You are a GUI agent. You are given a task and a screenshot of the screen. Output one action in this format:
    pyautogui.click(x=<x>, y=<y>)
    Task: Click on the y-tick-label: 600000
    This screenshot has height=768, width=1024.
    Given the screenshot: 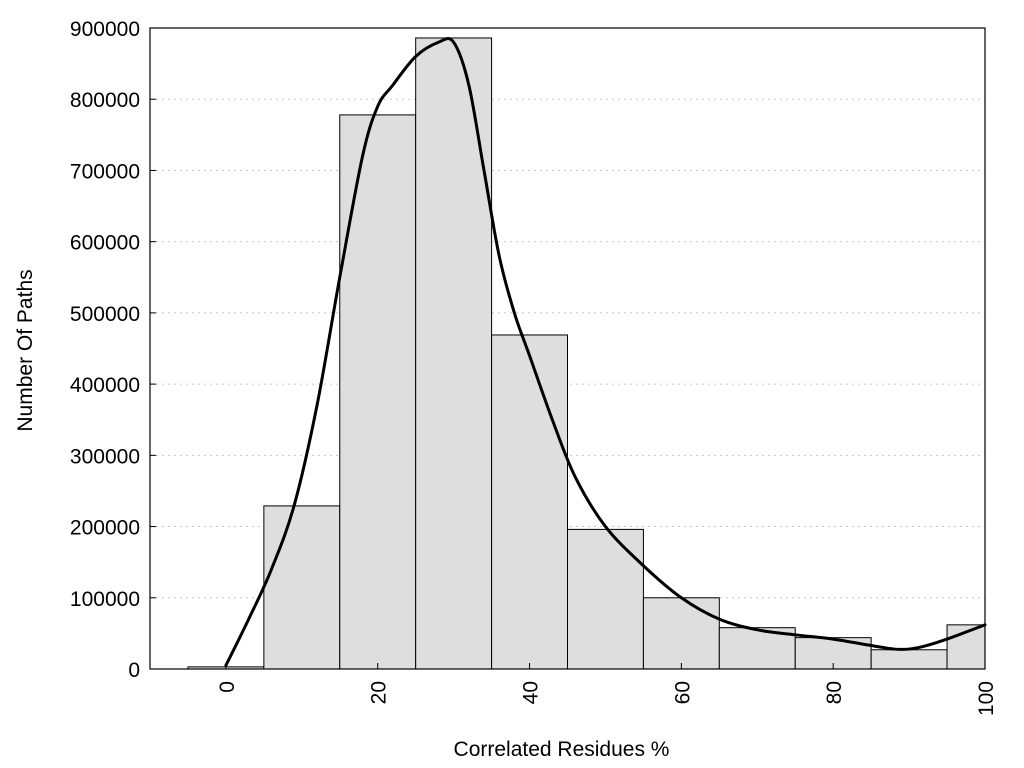 What is the action you would take?
    pyautogui.click(x=105, y=243)
    